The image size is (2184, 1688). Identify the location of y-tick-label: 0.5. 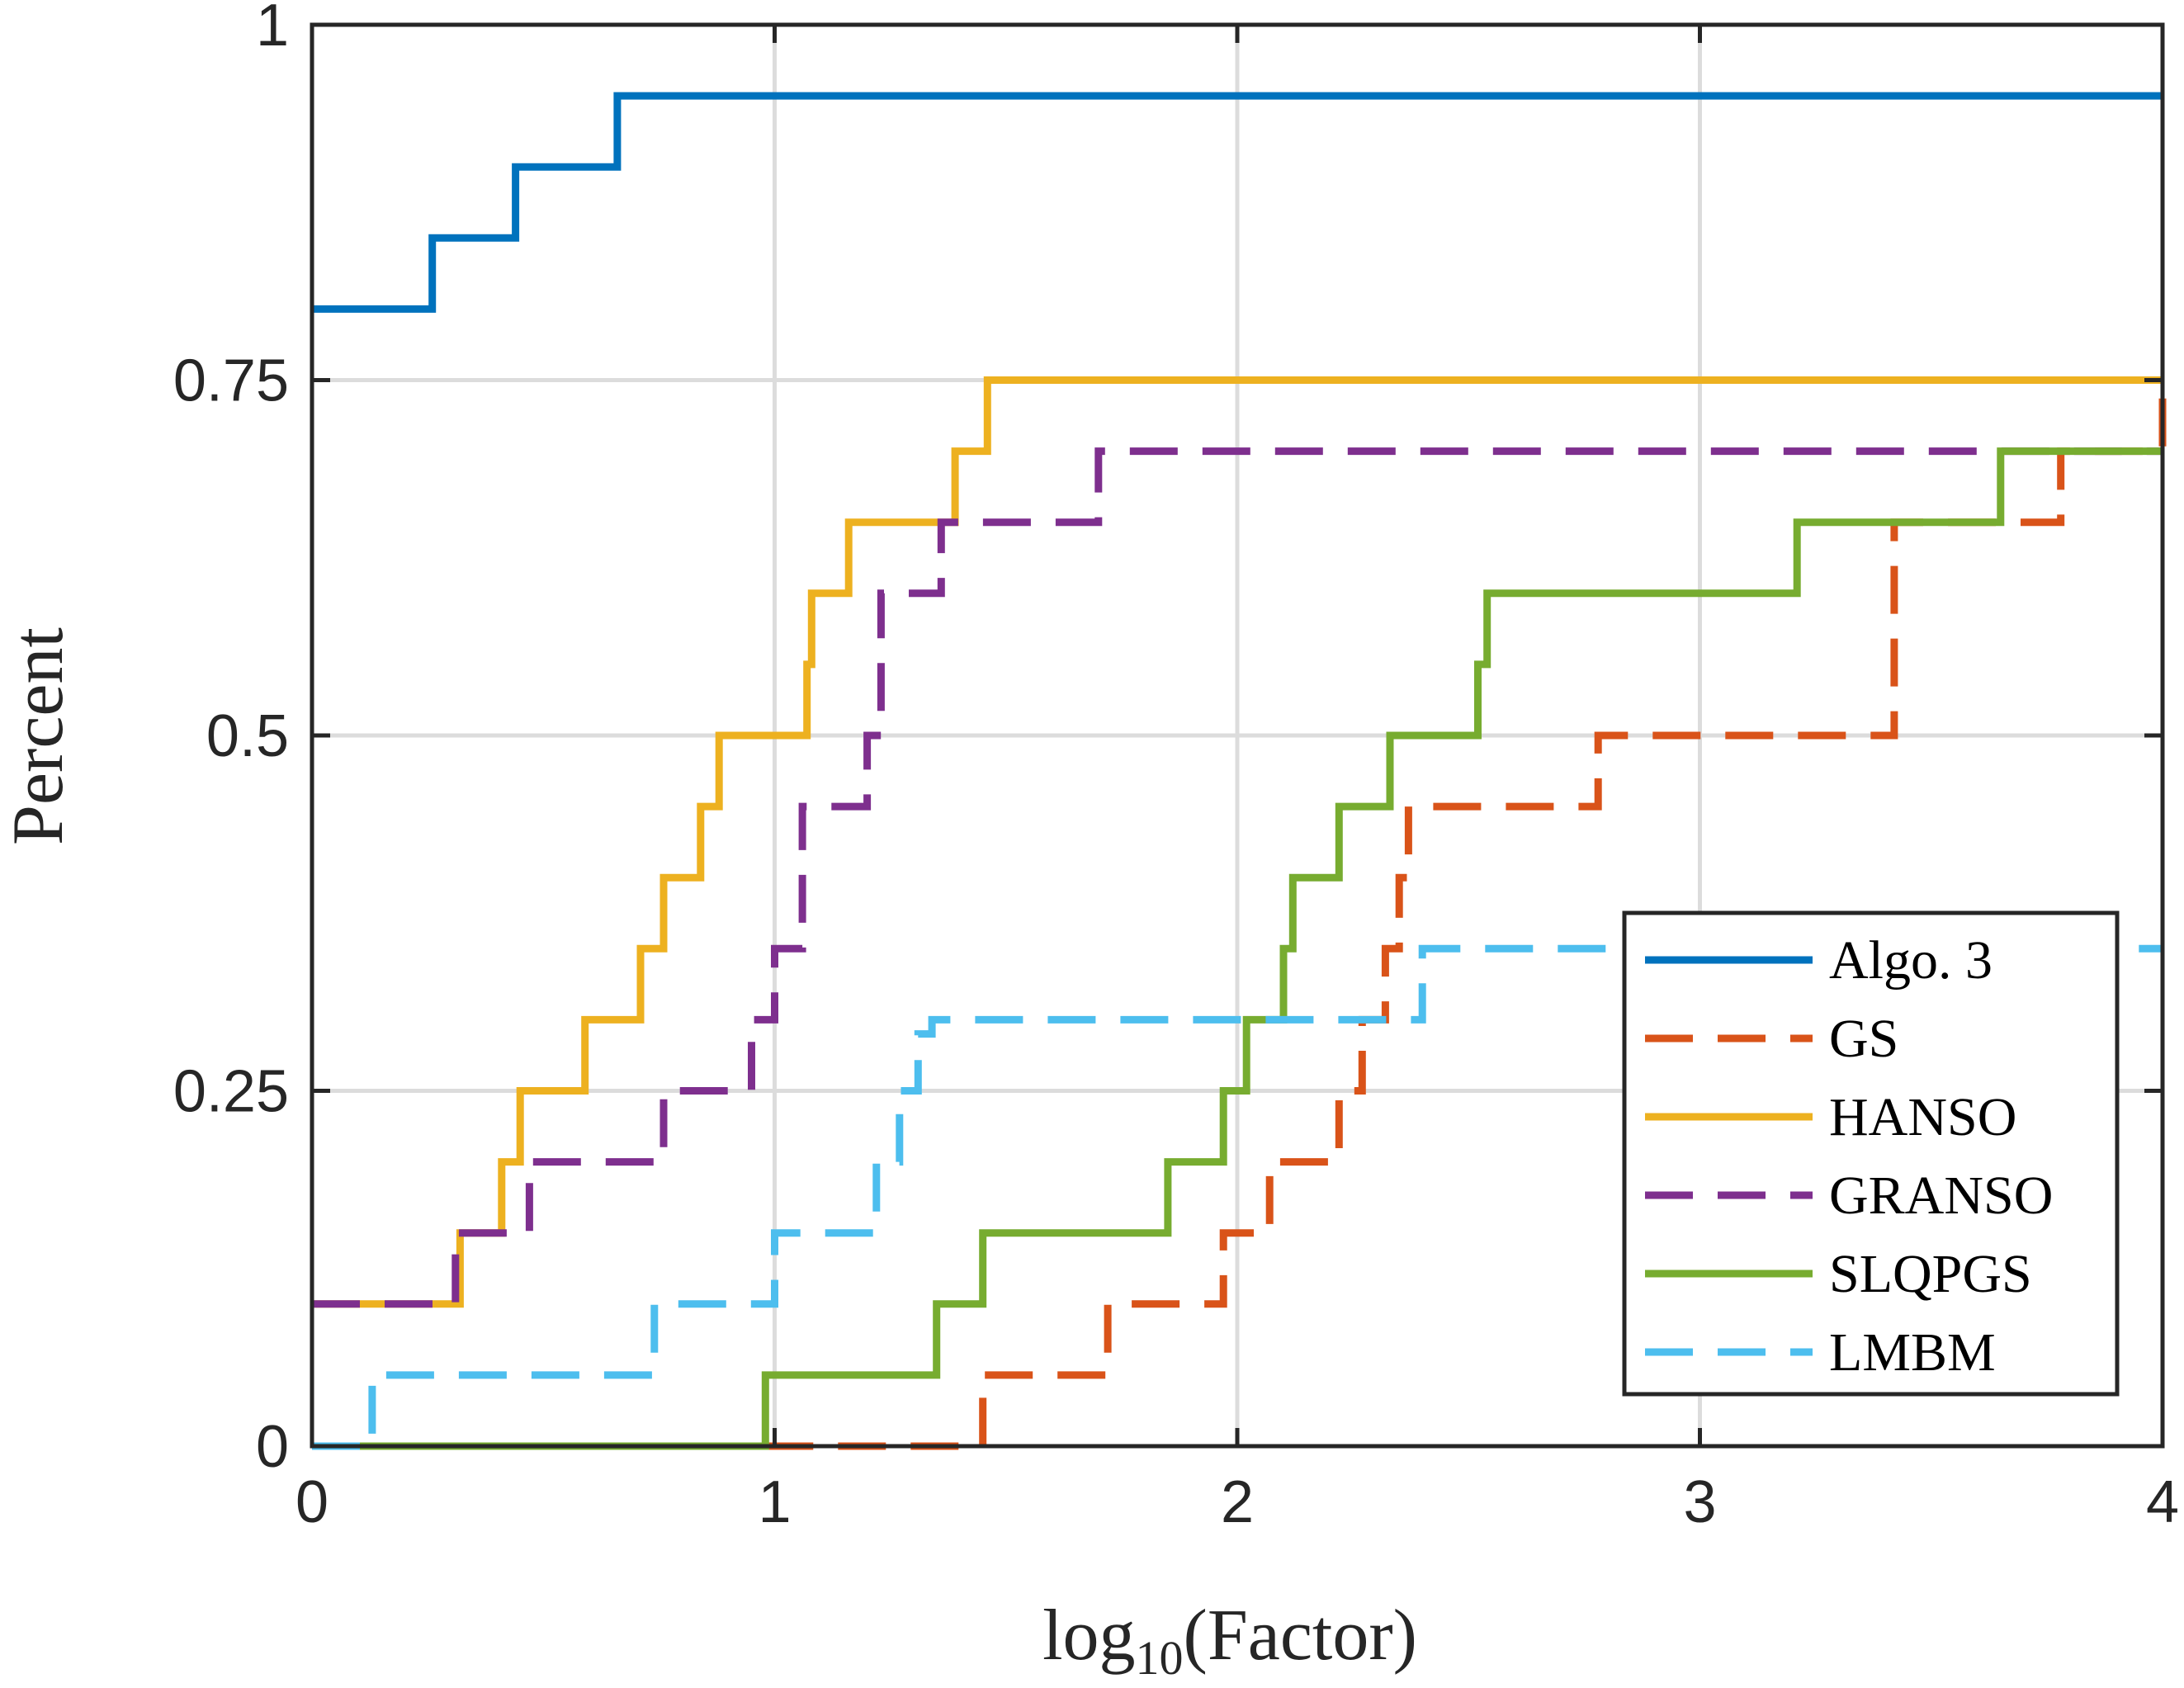
(247, 736).